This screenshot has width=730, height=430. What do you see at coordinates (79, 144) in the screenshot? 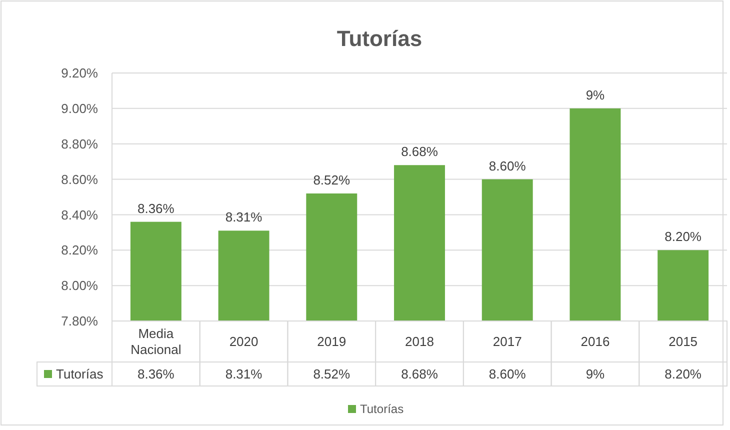
I see `y-tick-label: 8.80%` at bounding box center [79, 144].